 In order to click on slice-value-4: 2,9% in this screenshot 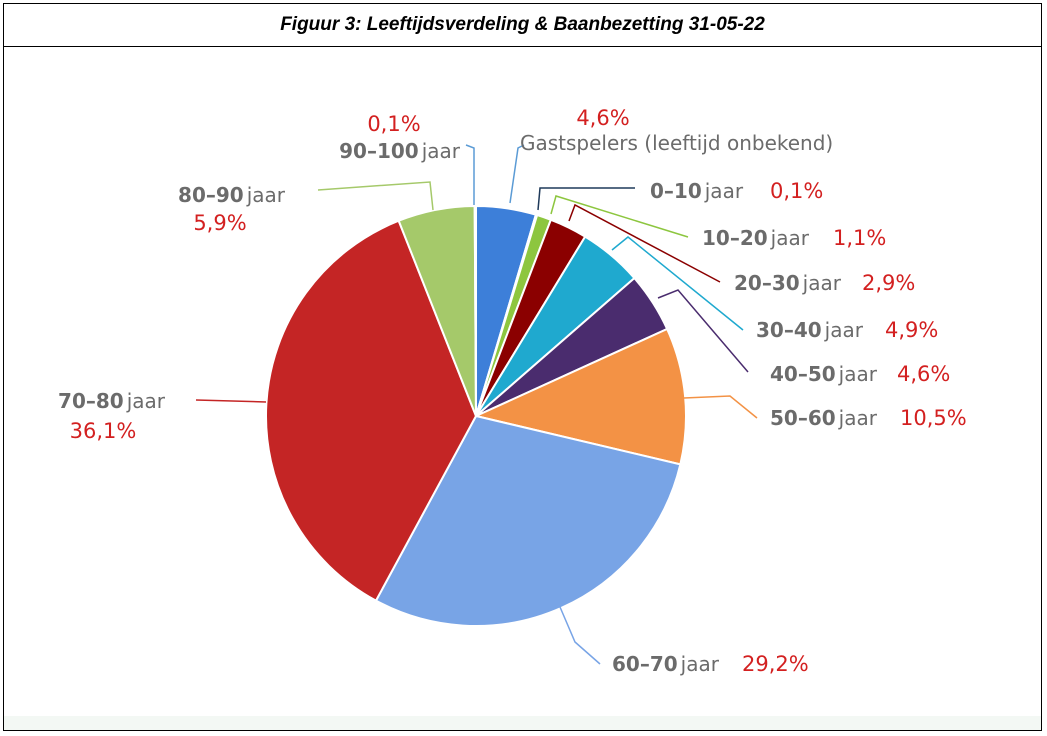, I will do `click(888, 283)`.